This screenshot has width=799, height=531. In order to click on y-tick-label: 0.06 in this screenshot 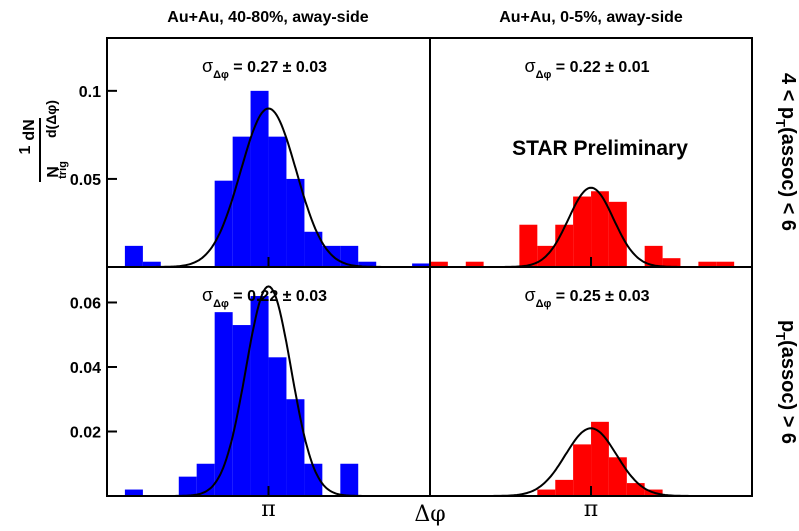, I will do `click(85, 303)`.